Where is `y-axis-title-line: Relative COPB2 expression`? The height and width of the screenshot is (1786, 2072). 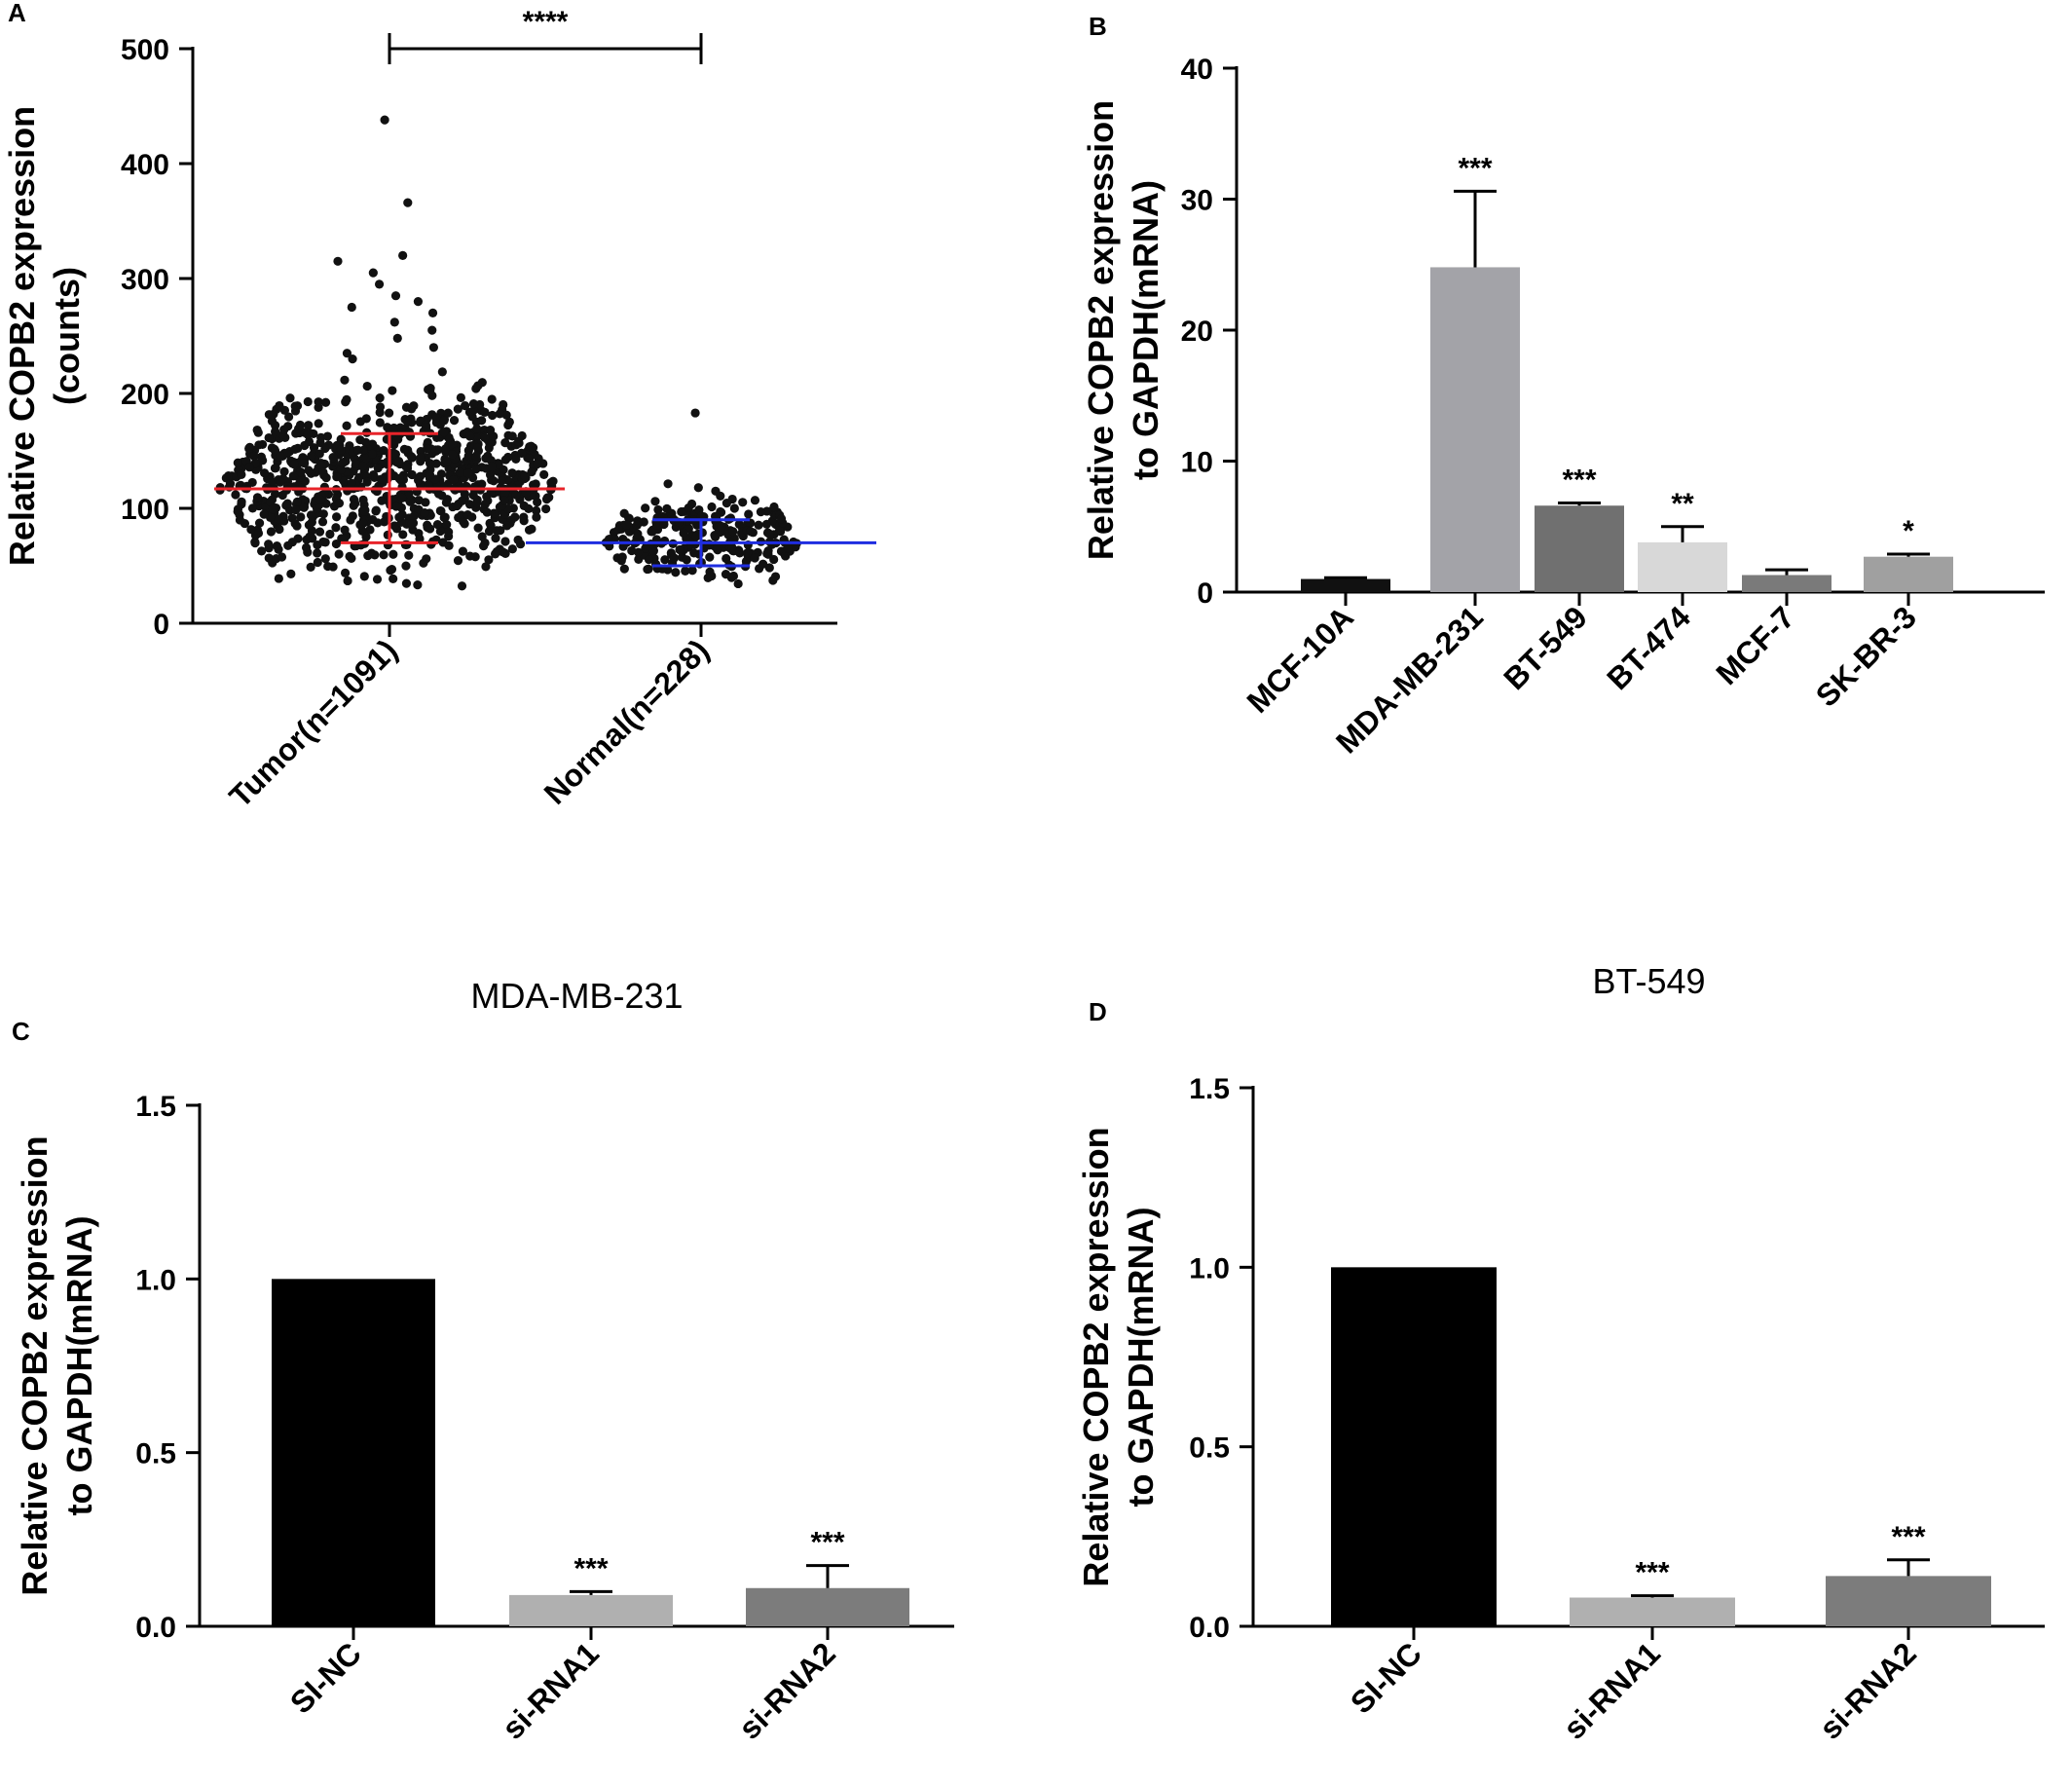
y-axis-title-line: Relative COPB2 expression is located at coordinates (1096, 1356).